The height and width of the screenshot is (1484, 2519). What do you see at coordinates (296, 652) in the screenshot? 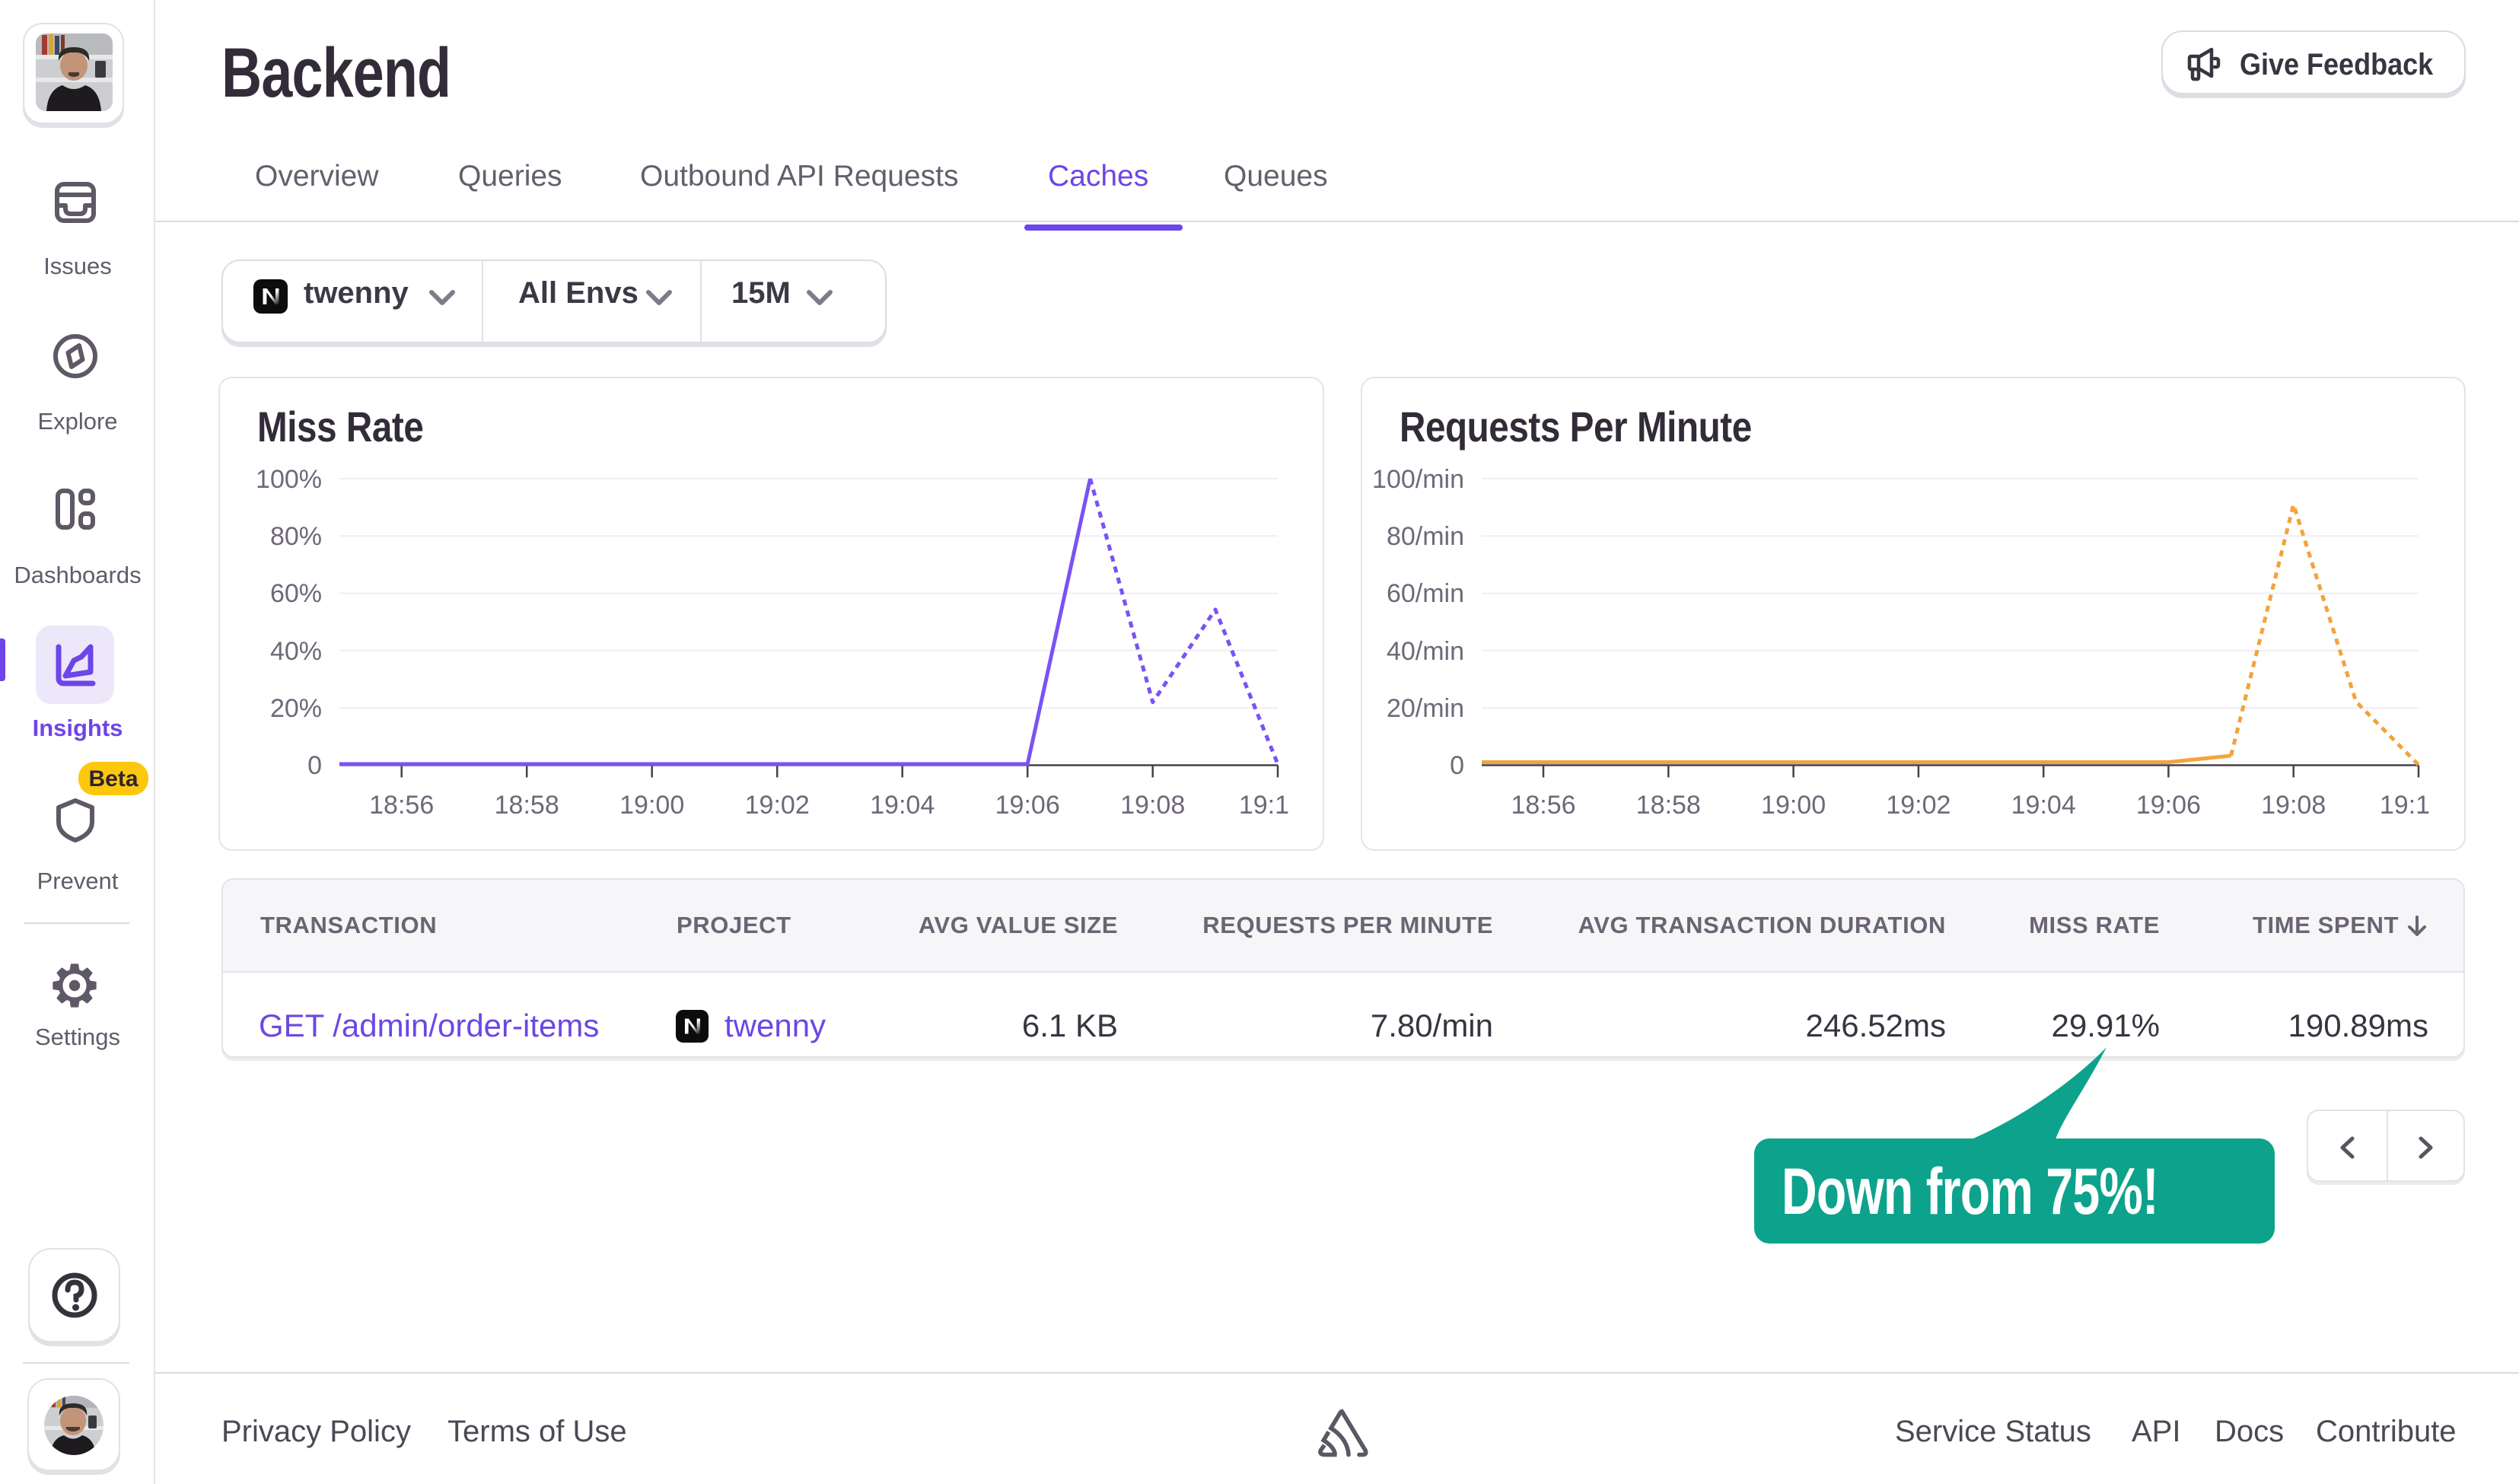
I see `svg-text: 40%` at bounding box center [296, 652].